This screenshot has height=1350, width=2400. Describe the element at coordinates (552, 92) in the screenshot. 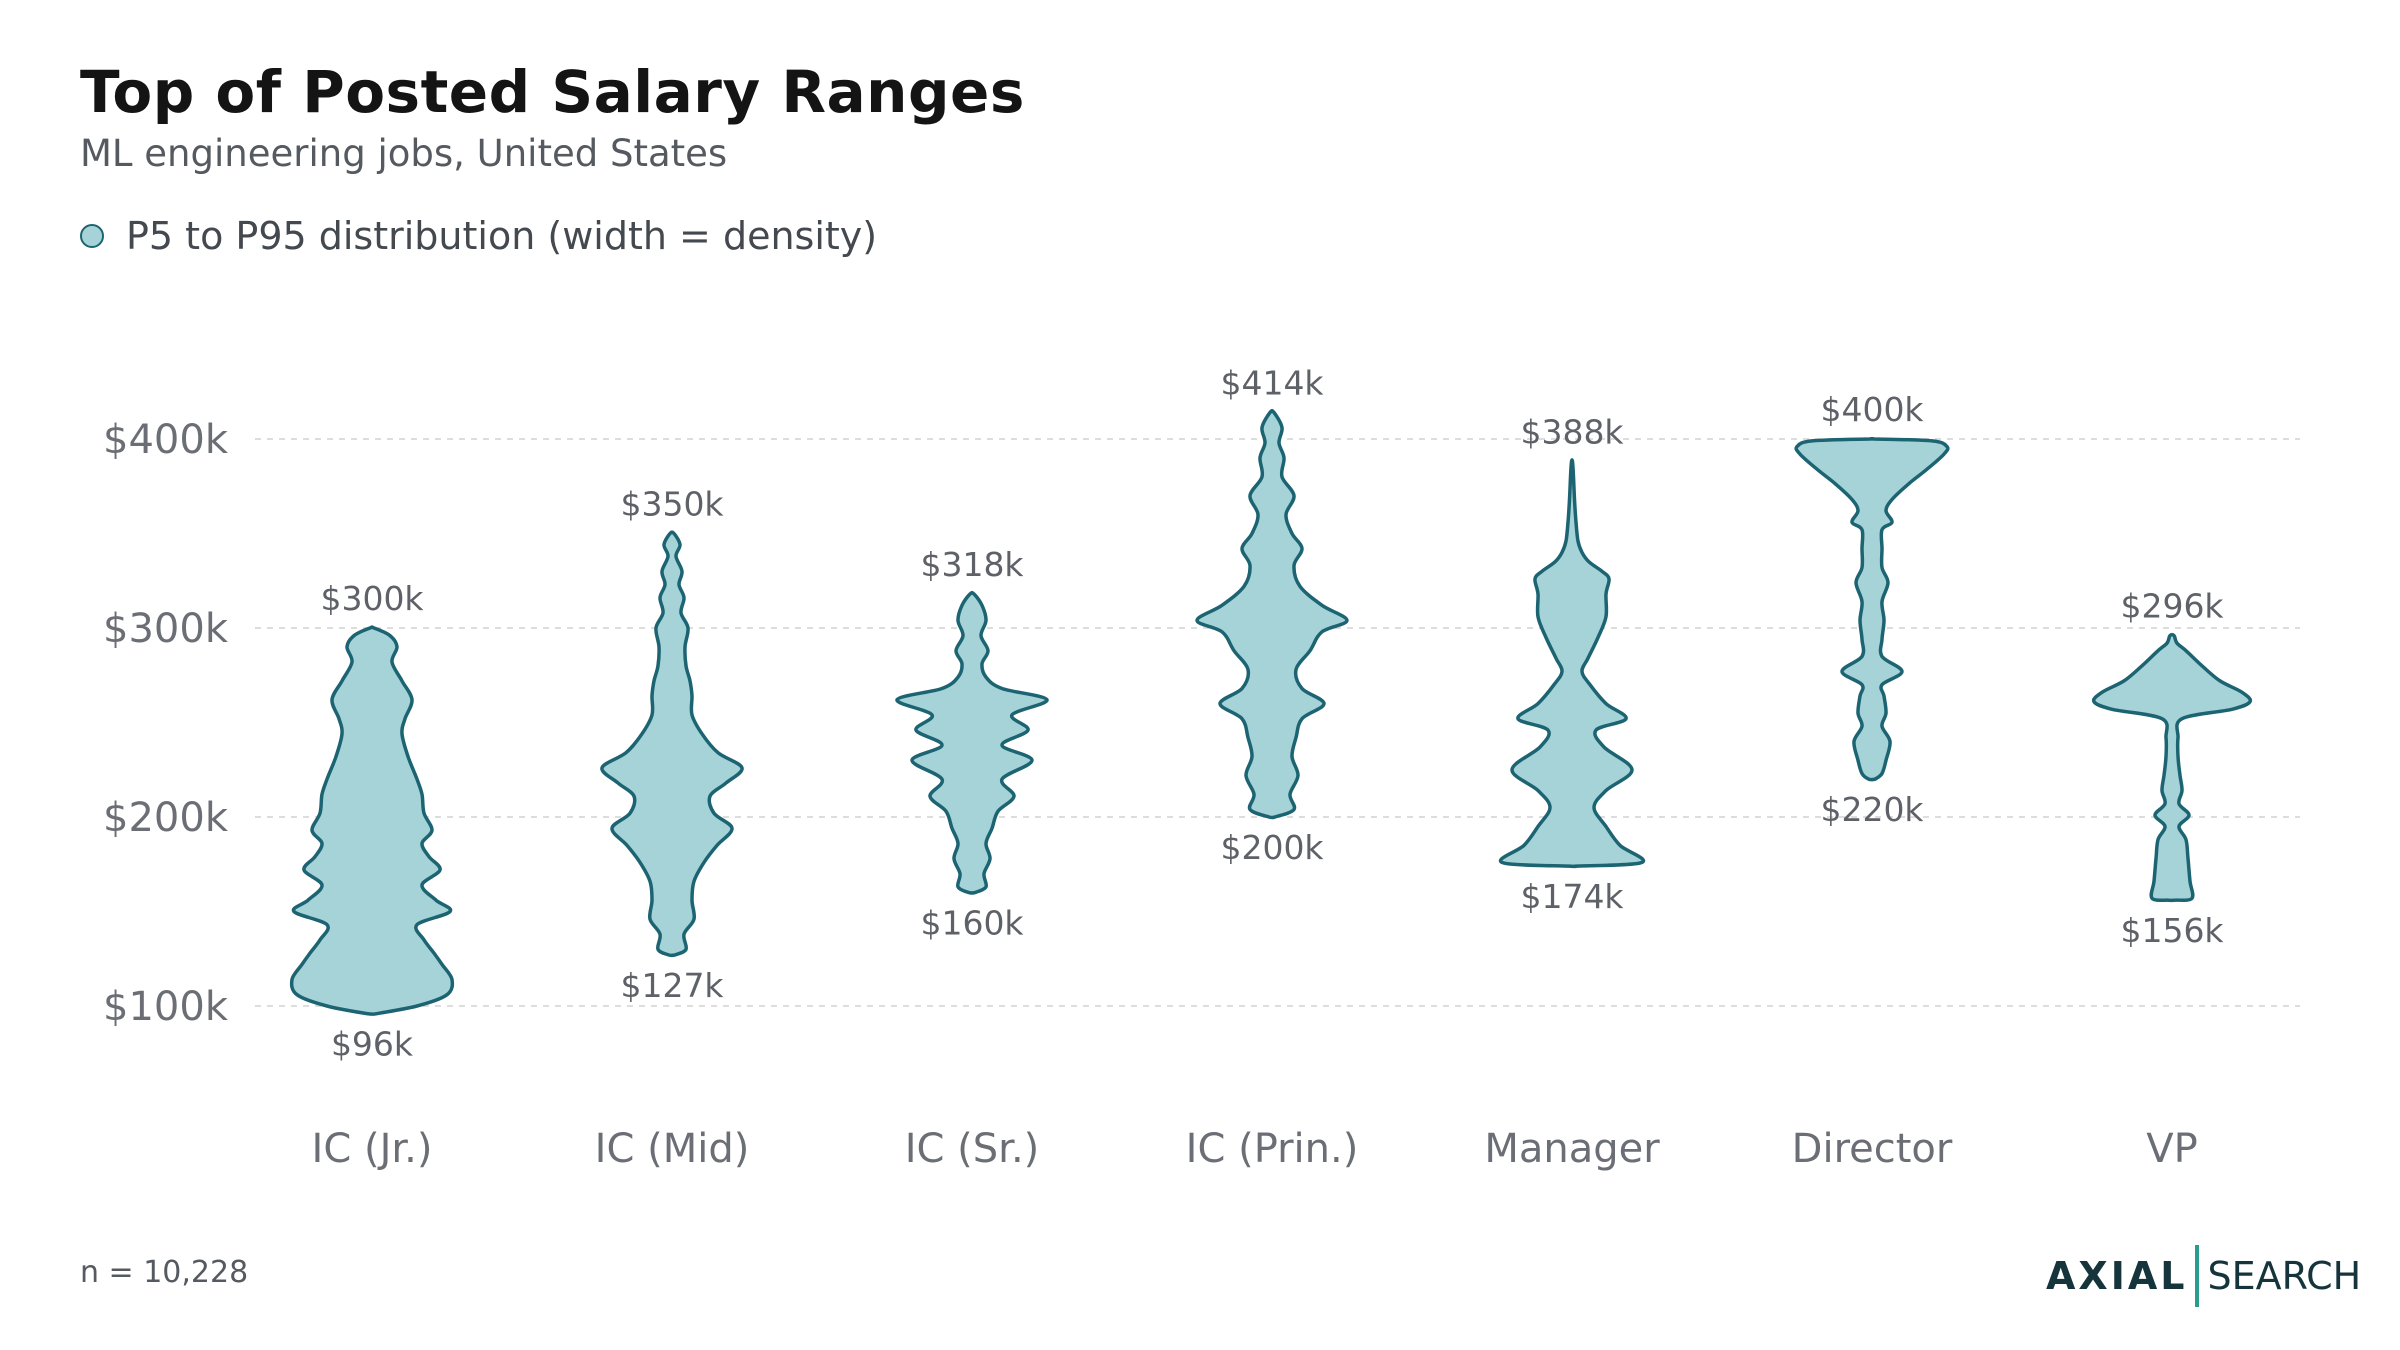

I see `chart-title: Top of Posted Salary Ranges` at that location.